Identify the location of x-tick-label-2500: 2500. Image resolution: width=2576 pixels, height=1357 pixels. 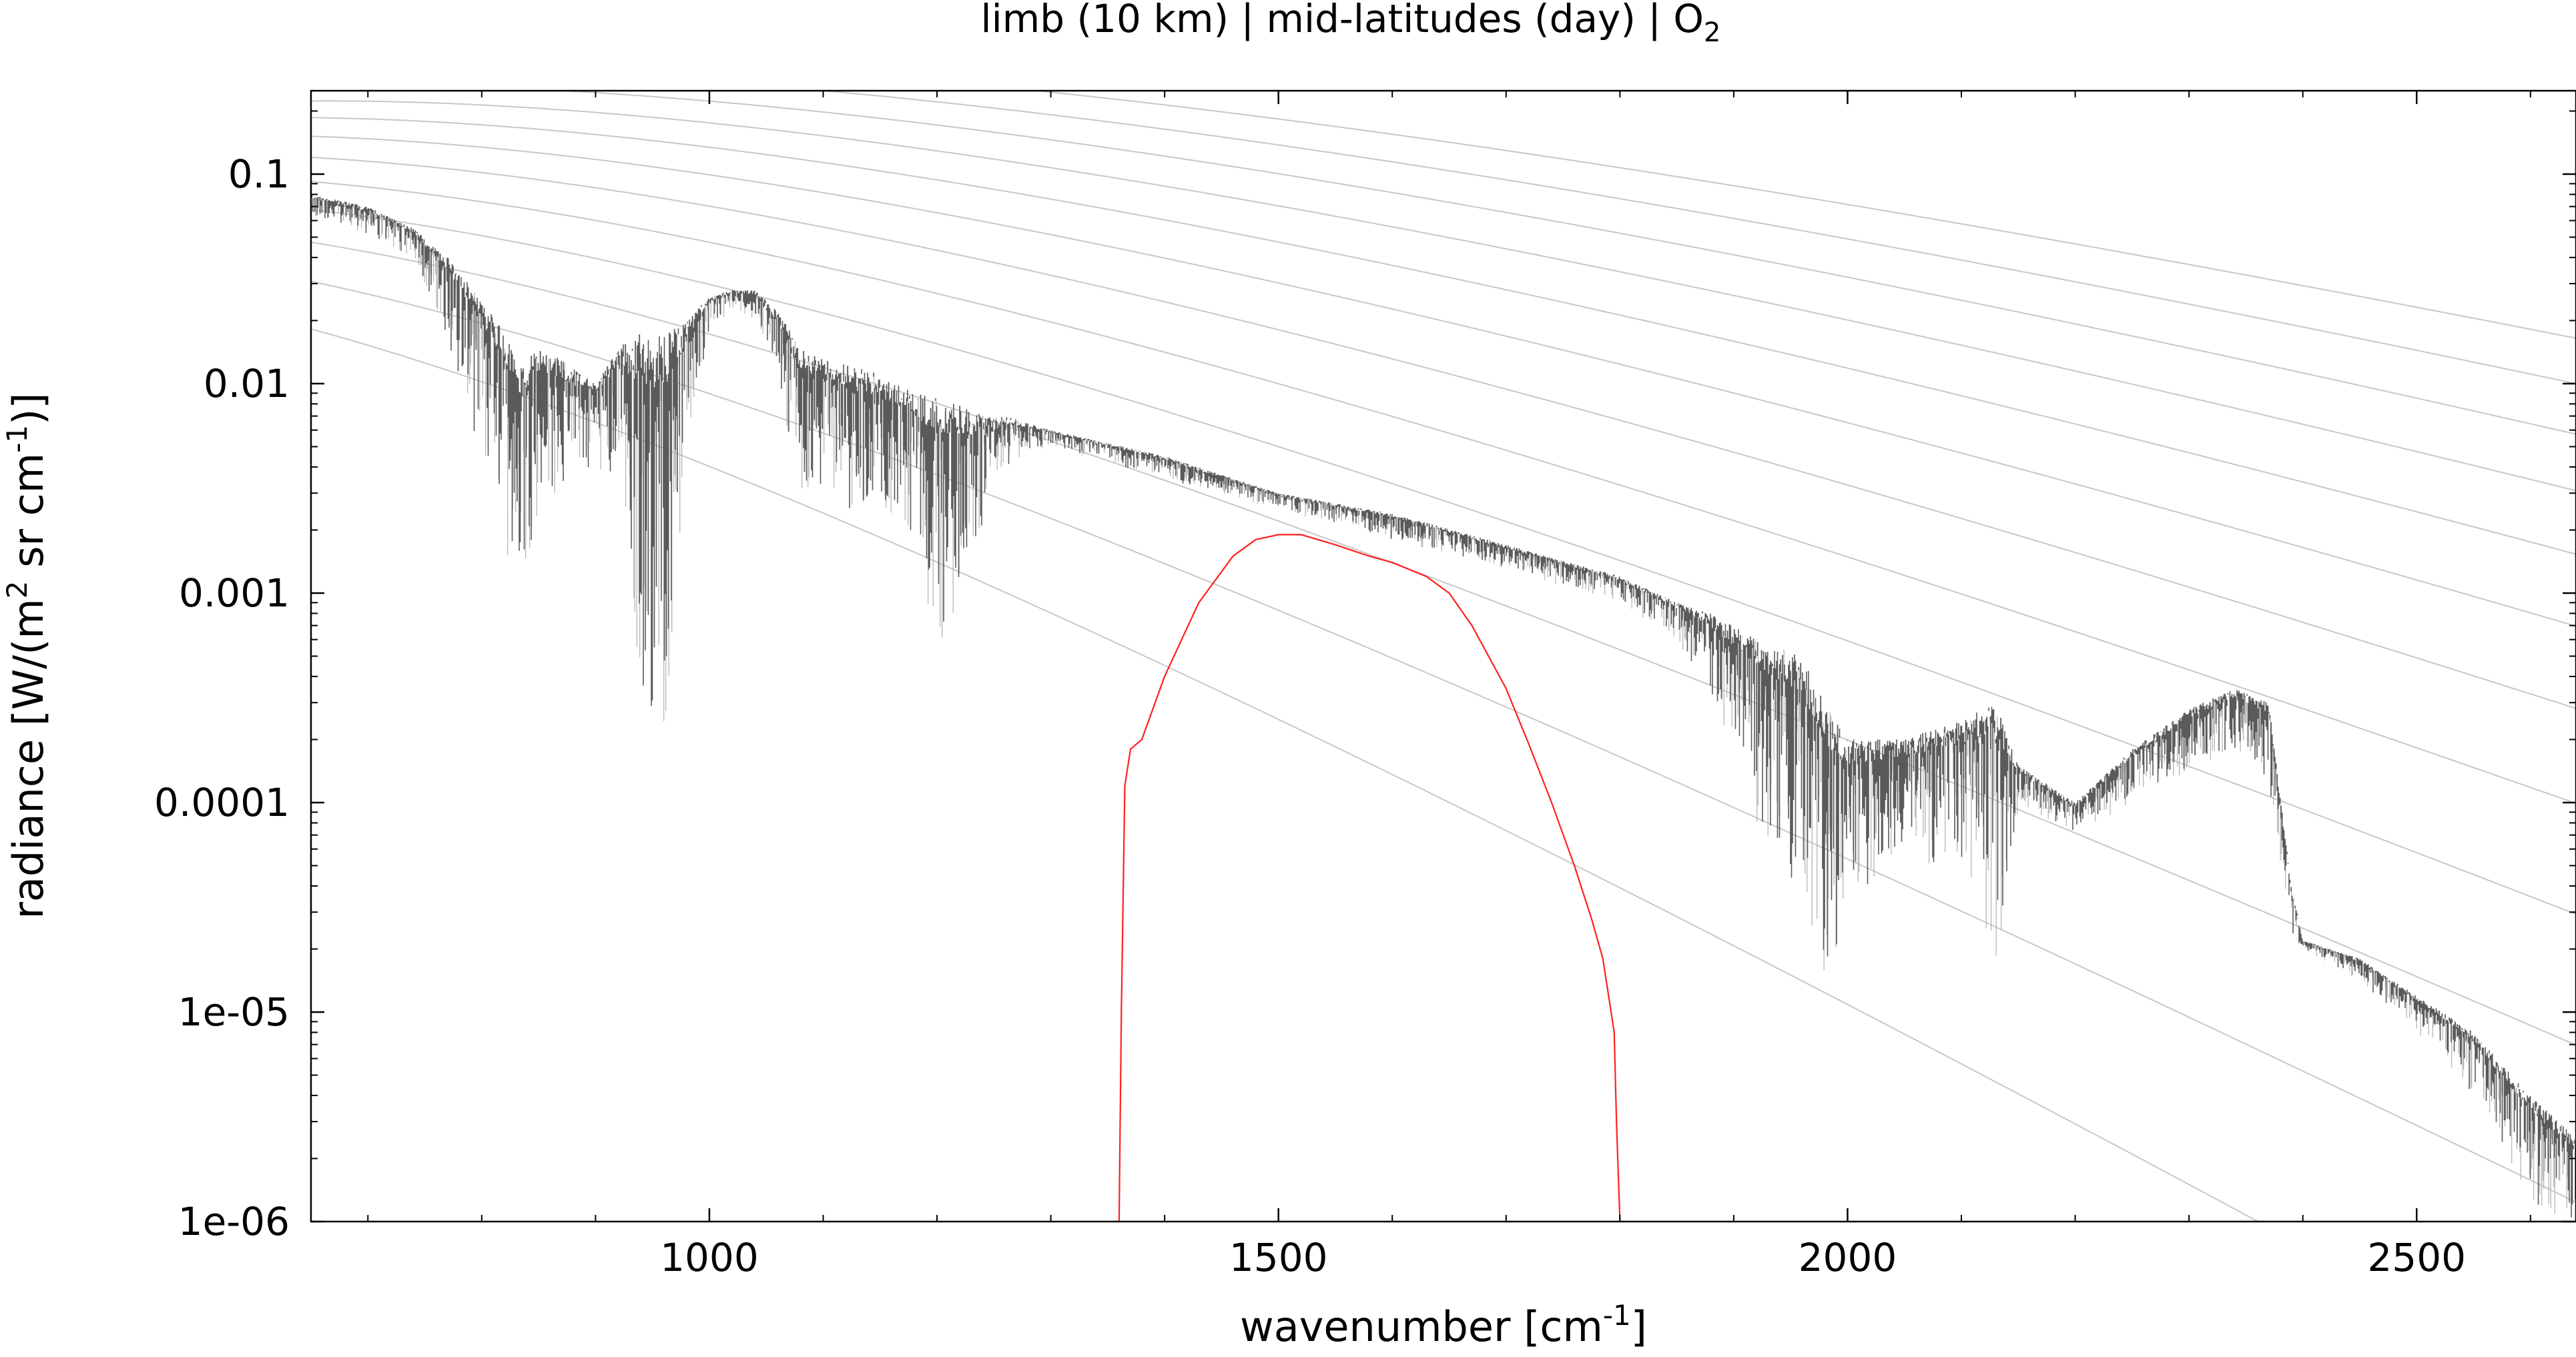
(2416, 1257).